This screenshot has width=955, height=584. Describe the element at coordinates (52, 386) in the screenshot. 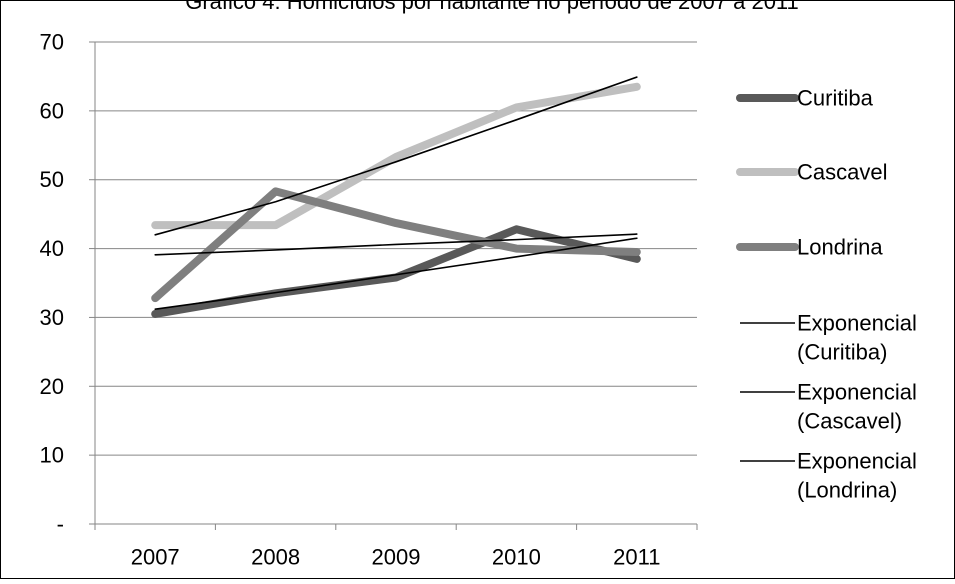

I see `y-tick-label: 20` at that location.